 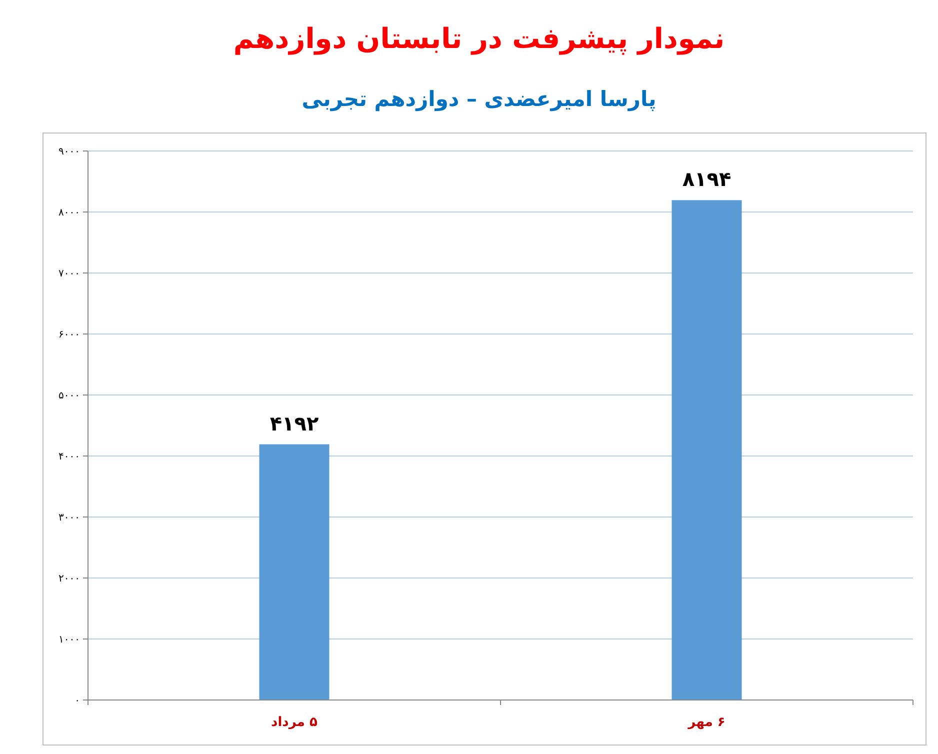 I want to click on y-tick-label: ۷۰۰۰, so click(x=69, y=274).